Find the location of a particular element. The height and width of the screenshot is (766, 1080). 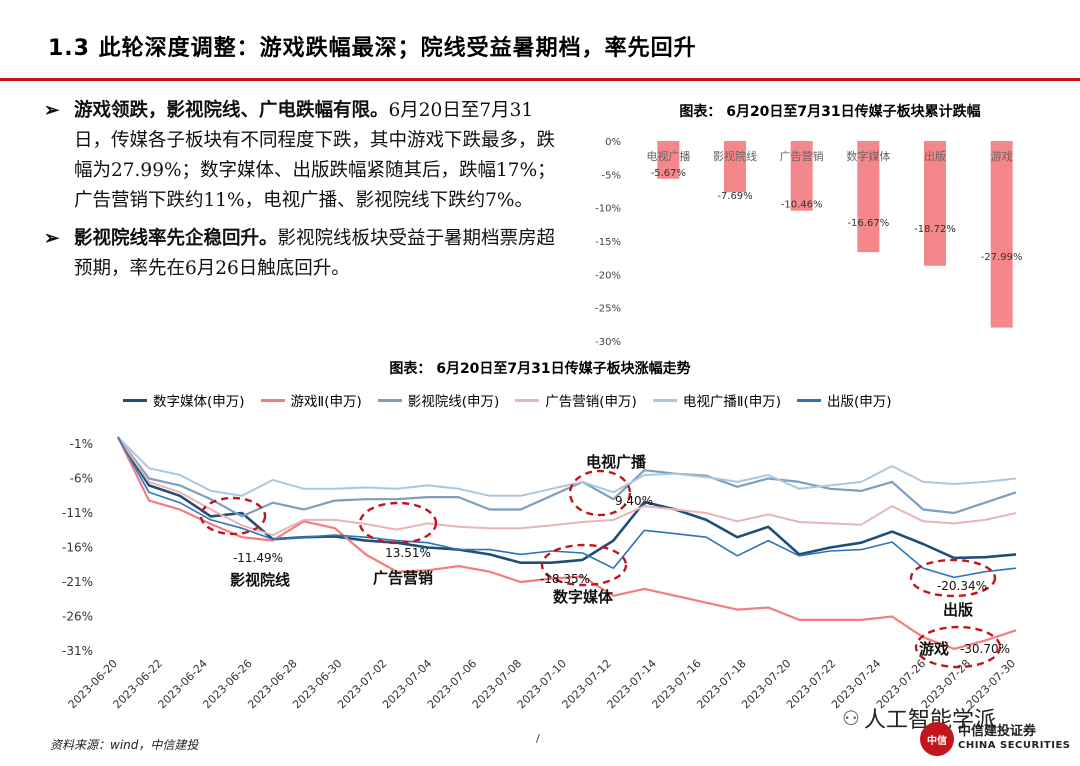

bar-category-label: 游戏 is located at coordinates (1002, 156).